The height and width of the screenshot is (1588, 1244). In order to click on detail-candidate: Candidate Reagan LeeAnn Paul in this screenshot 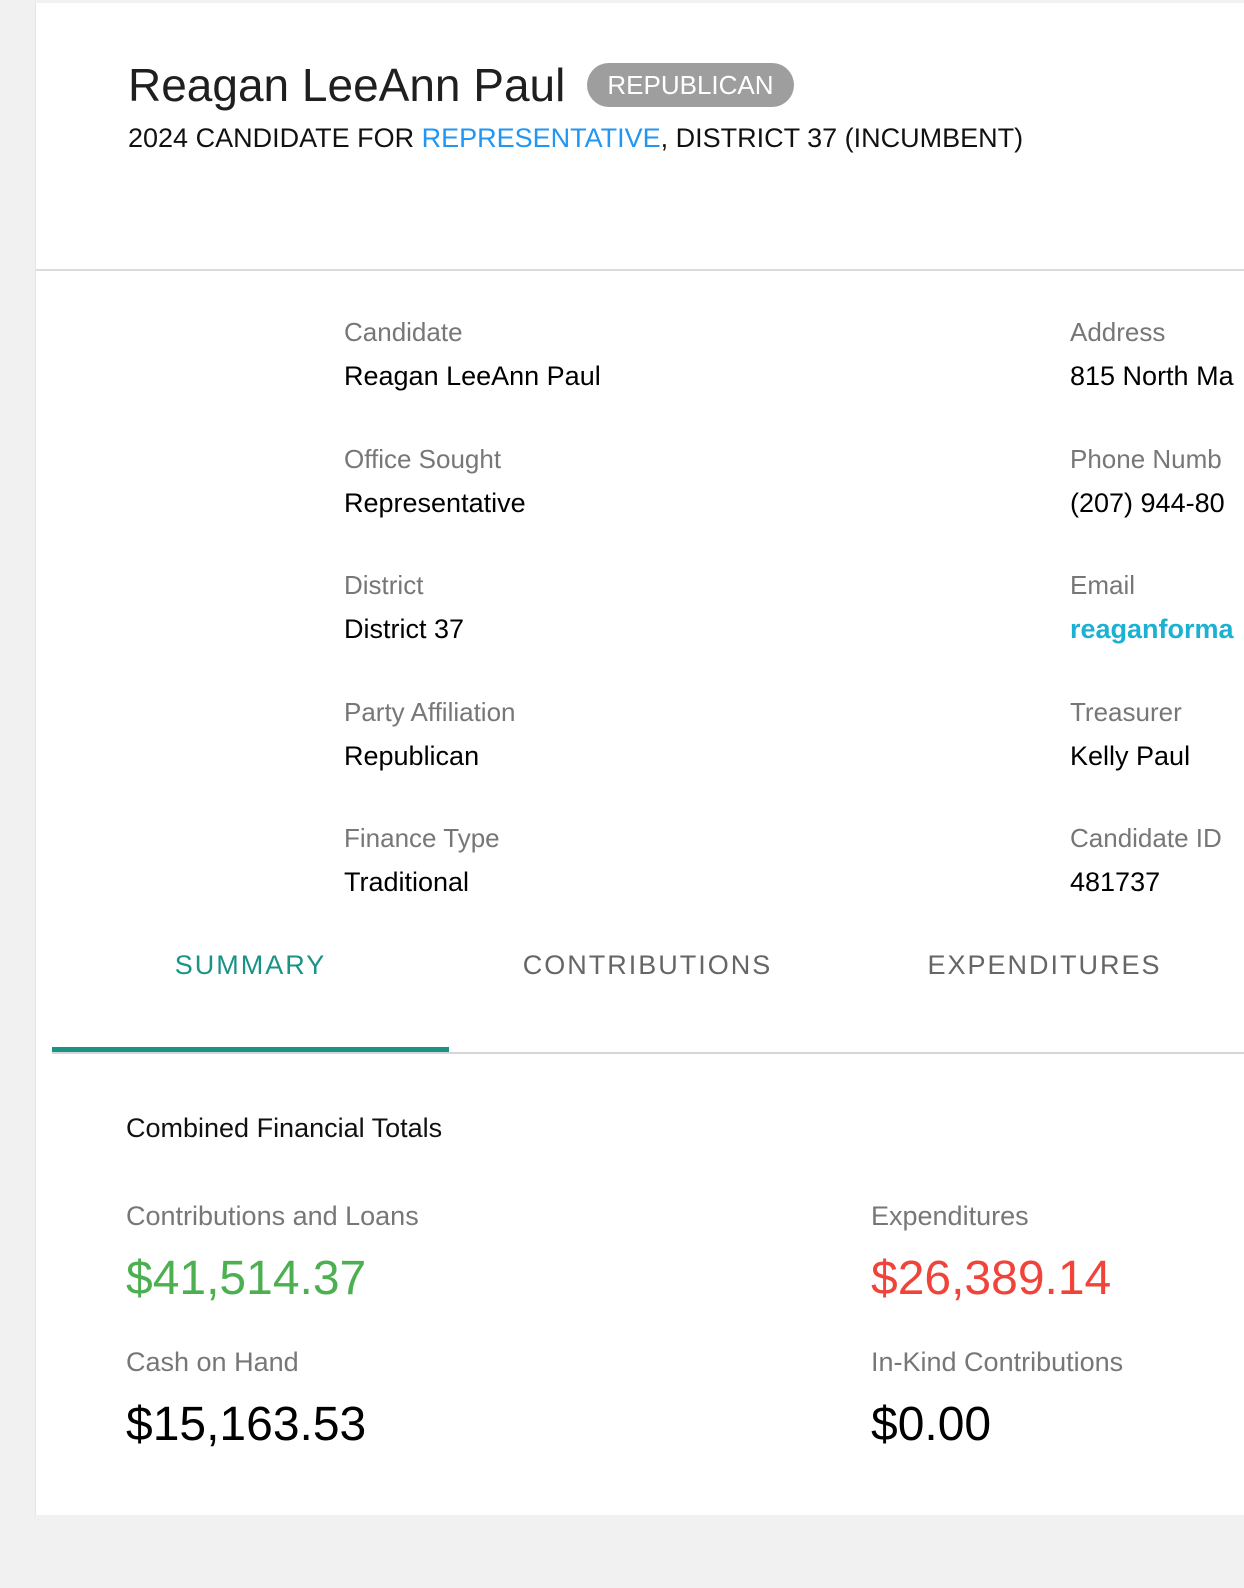, I will do `click(472, 378)`.